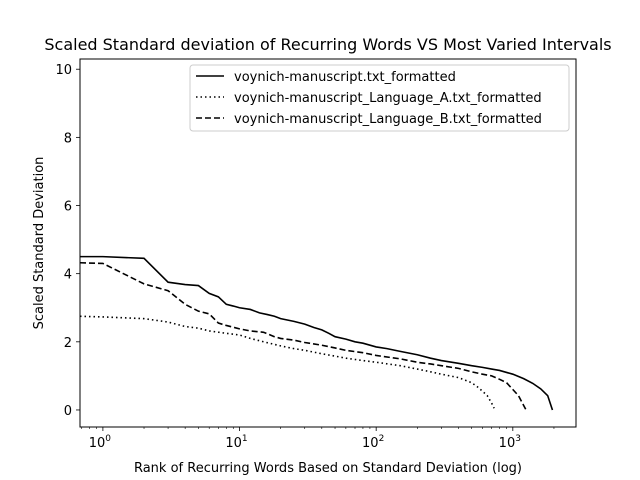 This screenshot has height=480, width=640. I want to click on y-tick-label: 6, so click(68, 207).